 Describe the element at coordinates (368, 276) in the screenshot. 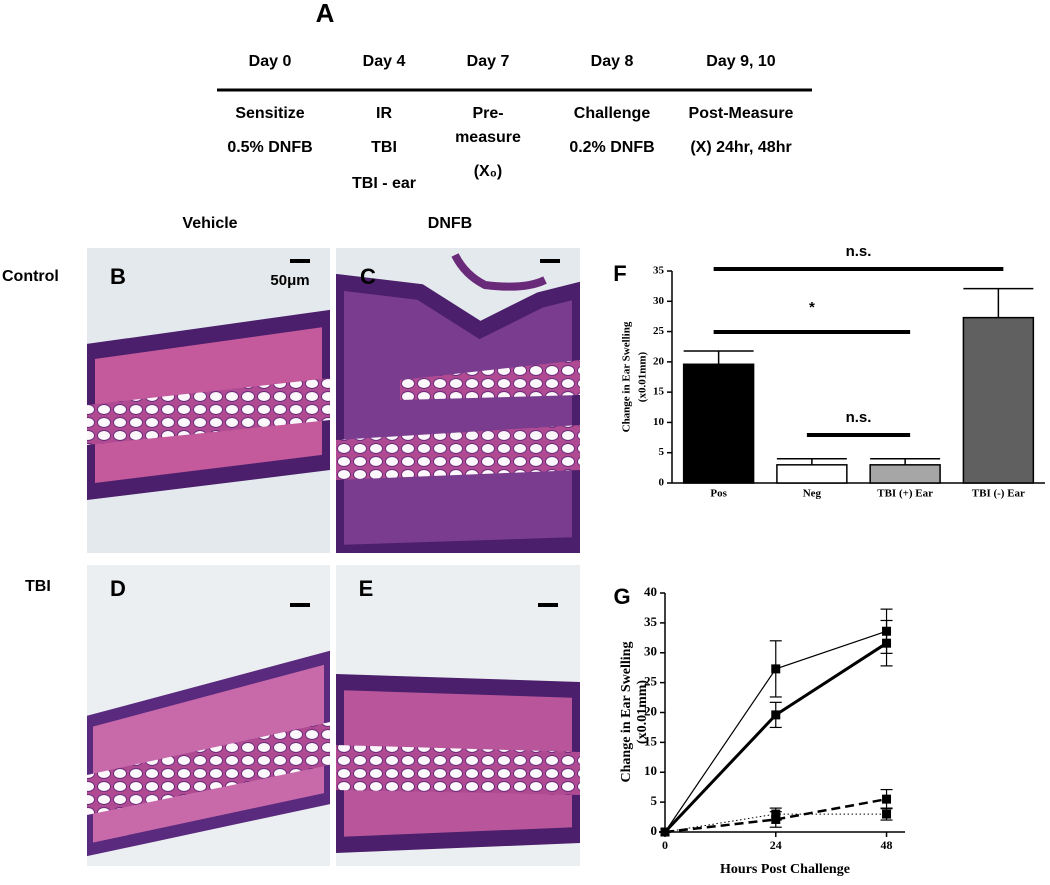

I see `panel-label: C` at that location.